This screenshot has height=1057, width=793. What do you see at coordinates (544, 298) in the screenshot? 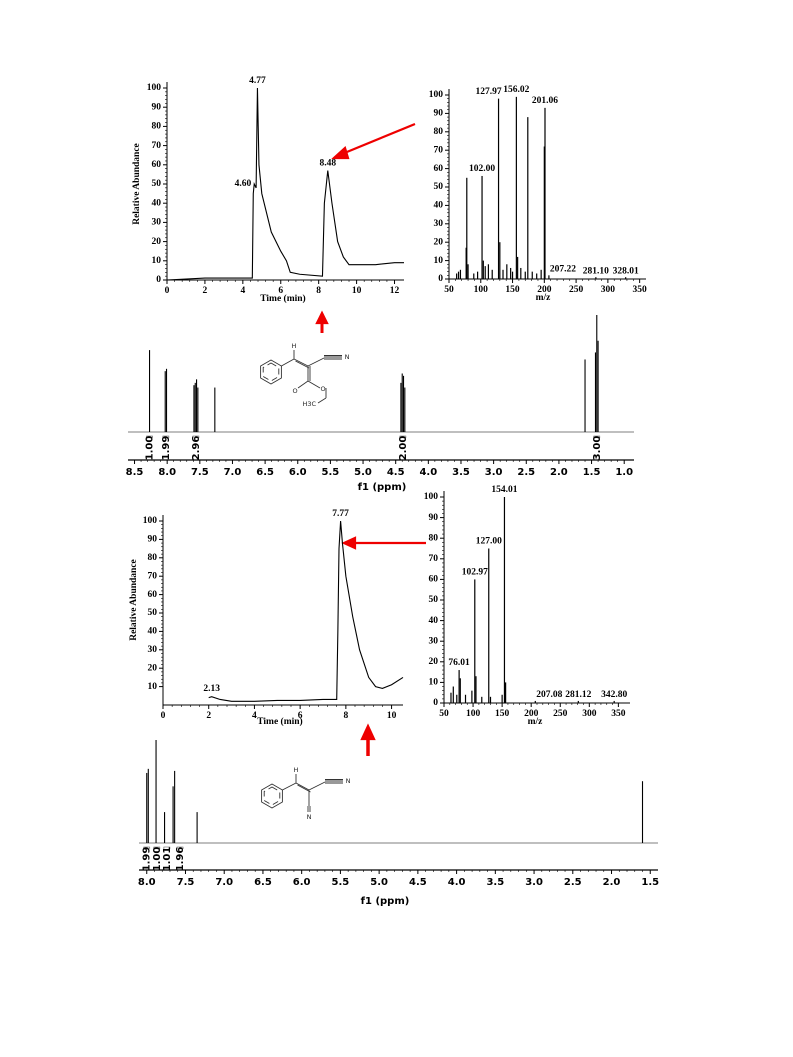
I see `x-axis-label: m/z` at bounding box center [544, 298].